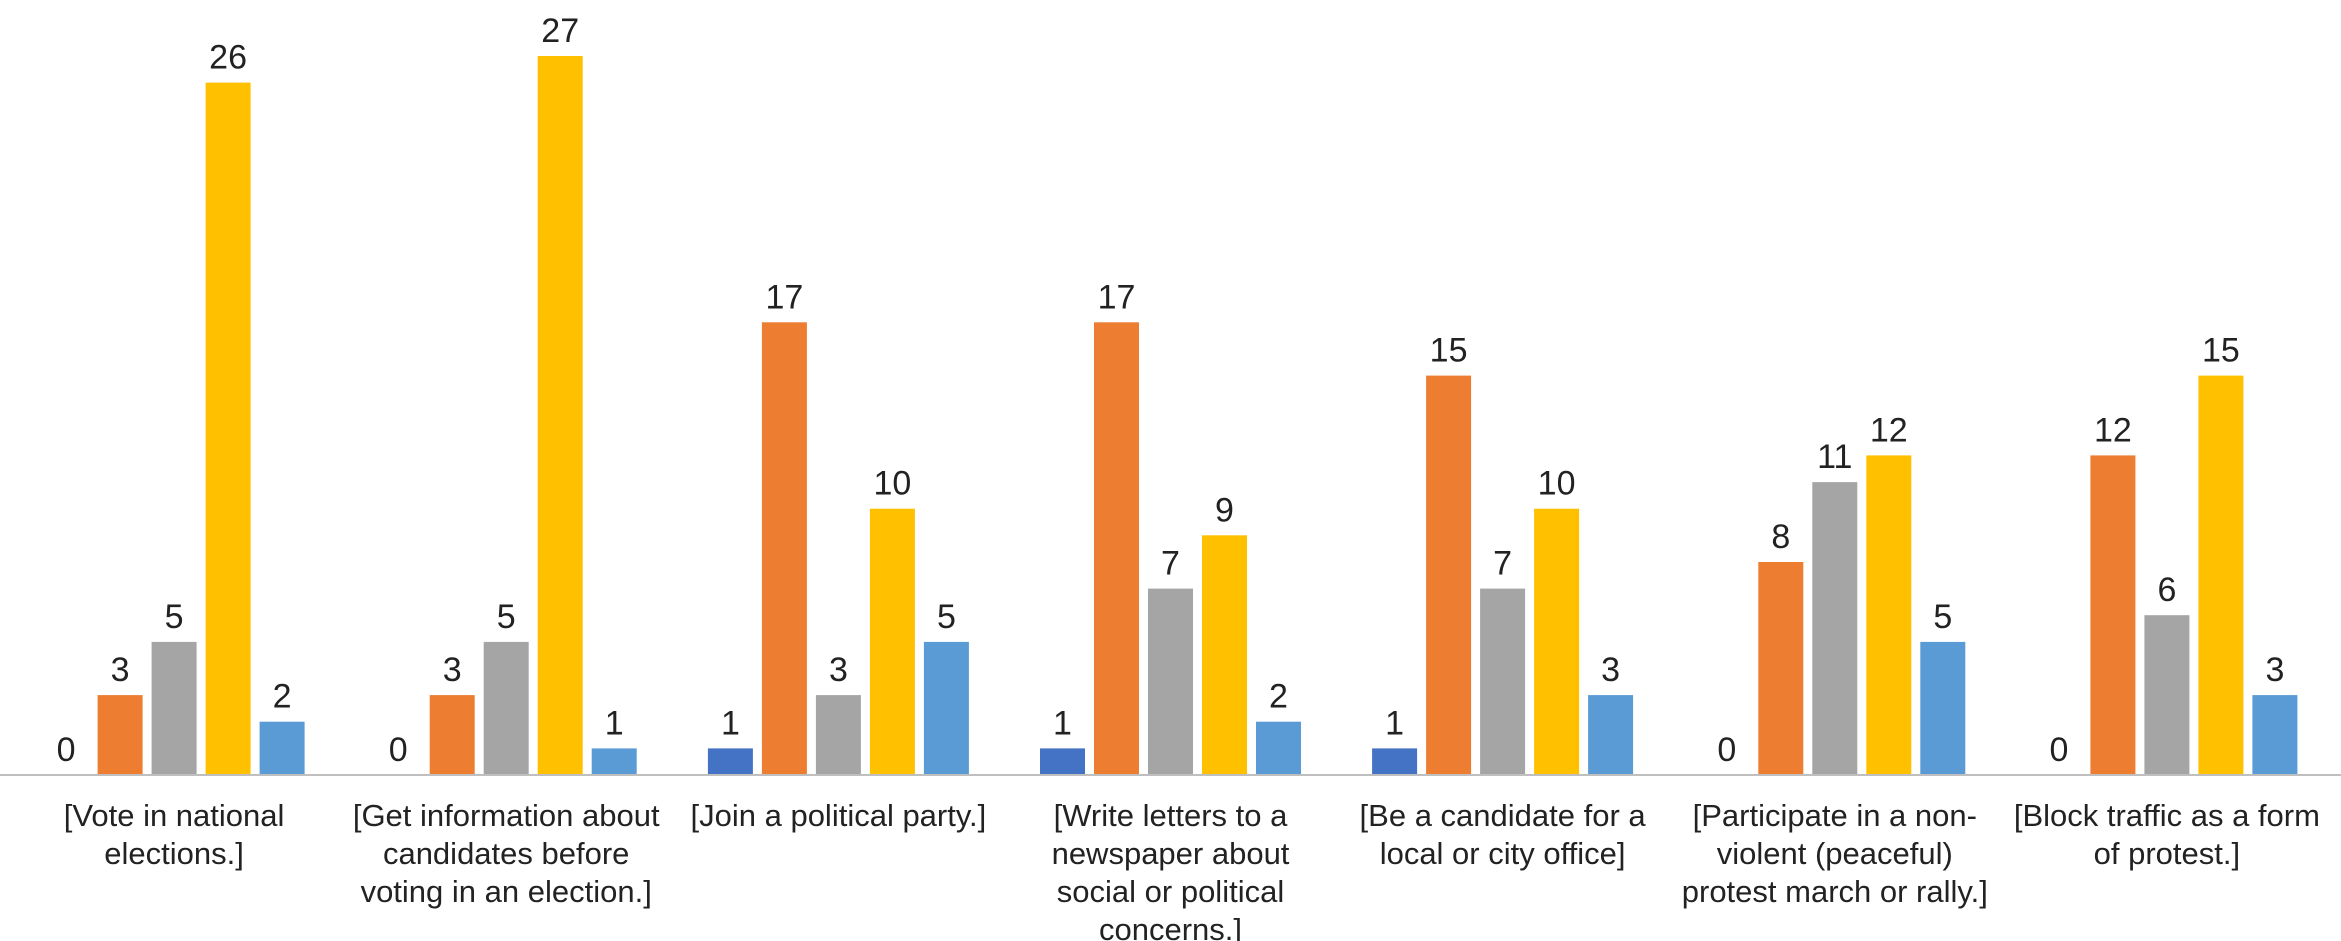  What do you see at coordinates (1170, 891) in the screenshot?
I see `category-label: social or political` at bounding box center [1170, 891].